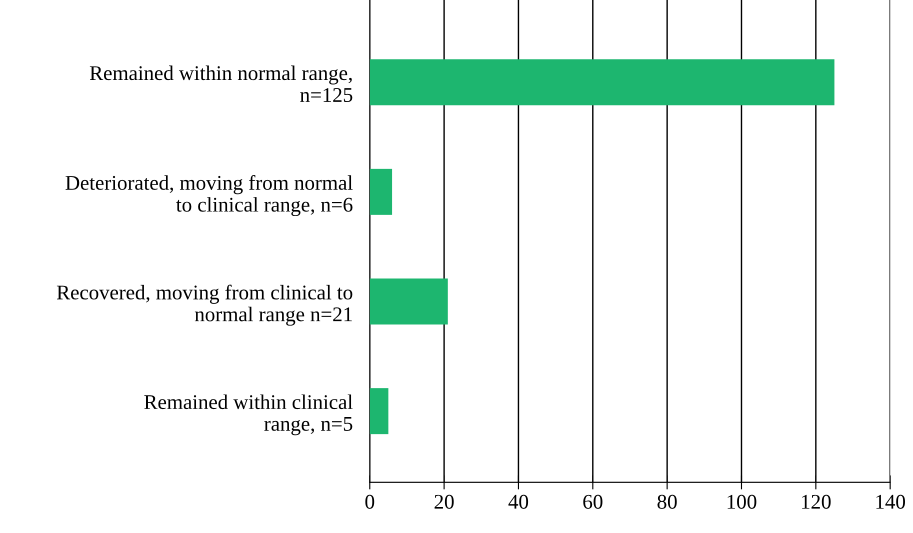 This screenshot has width=913, height=533. What do you see at coordinates (209, 195) in the screenshot?
I see `y-tick-label: Deteriorated, moving from normal to clinical range, n=6` at bounding box center [209, 195].